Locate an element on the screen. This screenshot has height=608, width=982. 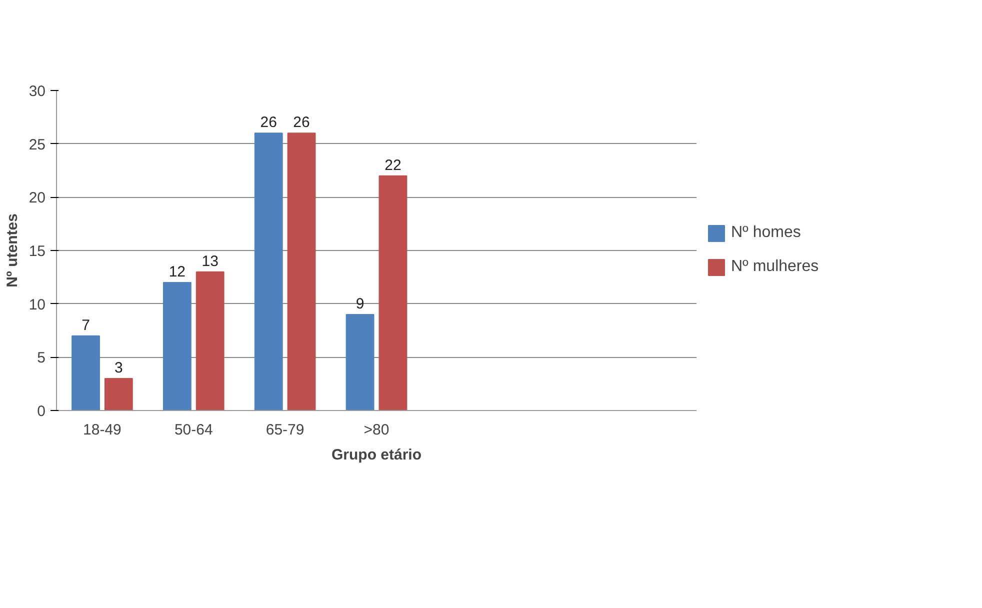
x-tick-label: 50-64 is located at coordinates (193, 430).